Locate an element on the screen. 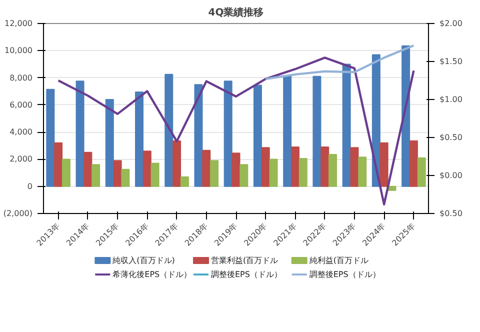 The width and height of the screenshot is (480, 332). y-tick-label: 6,000 is located at coordinates (21, 105).